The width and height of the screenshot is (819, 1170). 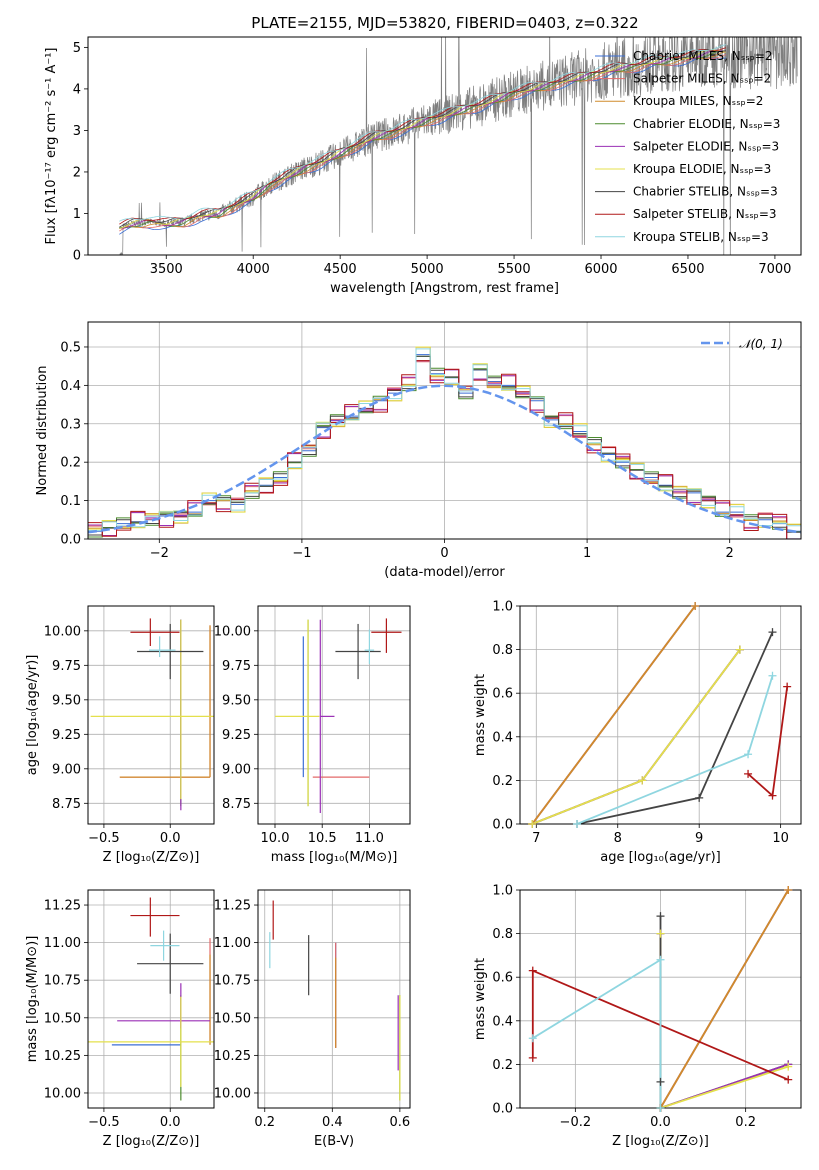 I want to click on model-spectrum-chabrier_stelib, so click(x=422, y=138).